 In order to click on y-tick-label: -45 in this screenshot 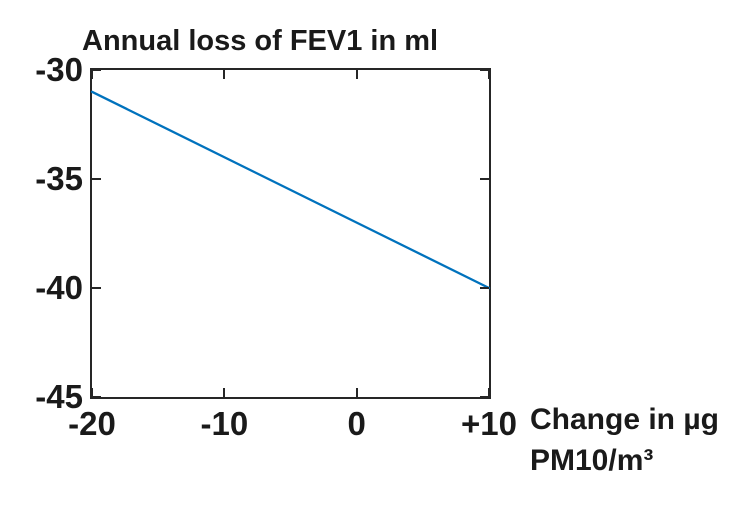, I will do `click(59, 396)`.